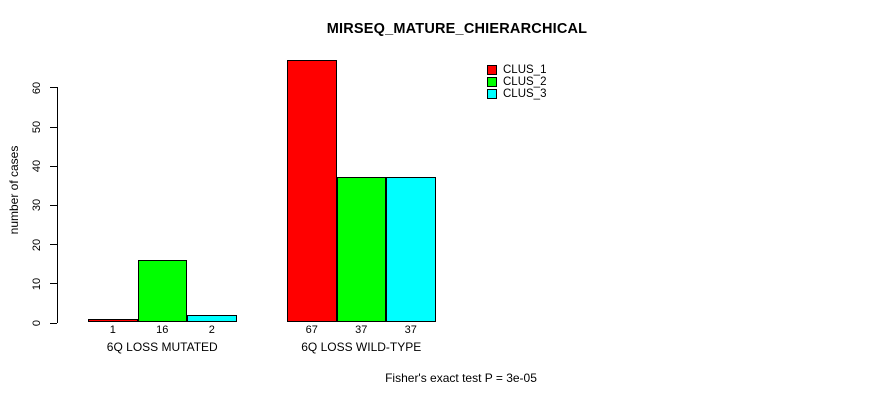  Describe the element at coordinates (361, 347) in the screenshot. I see `category-label: 6Q LOSS WILD-TYPE` at that location.